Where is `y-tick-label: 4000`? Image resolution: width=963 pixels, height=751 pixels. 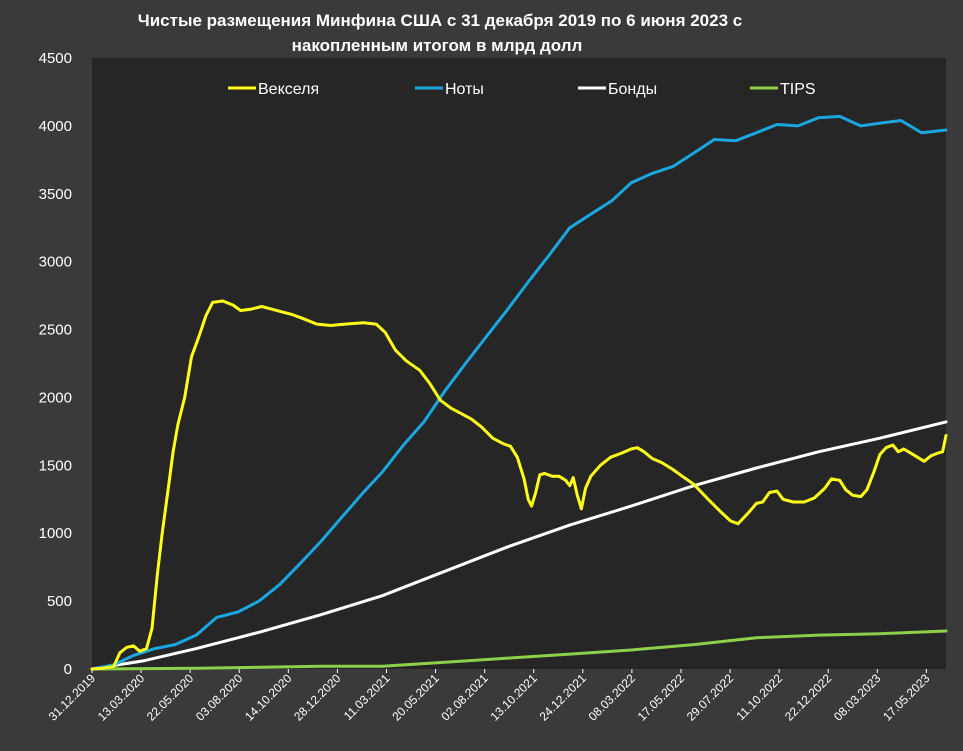
y-tick-label: 4000 is located at coordinates (55, 126).